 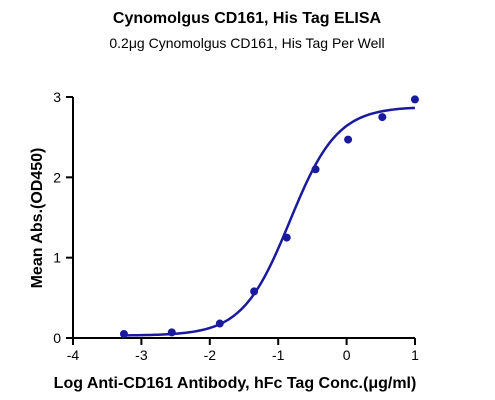 What do you see at coordinates (37, 218) in the screenshot?
I see `y-axis-label: Mean Abs.(OD450)` at bounding box center [37, 218].